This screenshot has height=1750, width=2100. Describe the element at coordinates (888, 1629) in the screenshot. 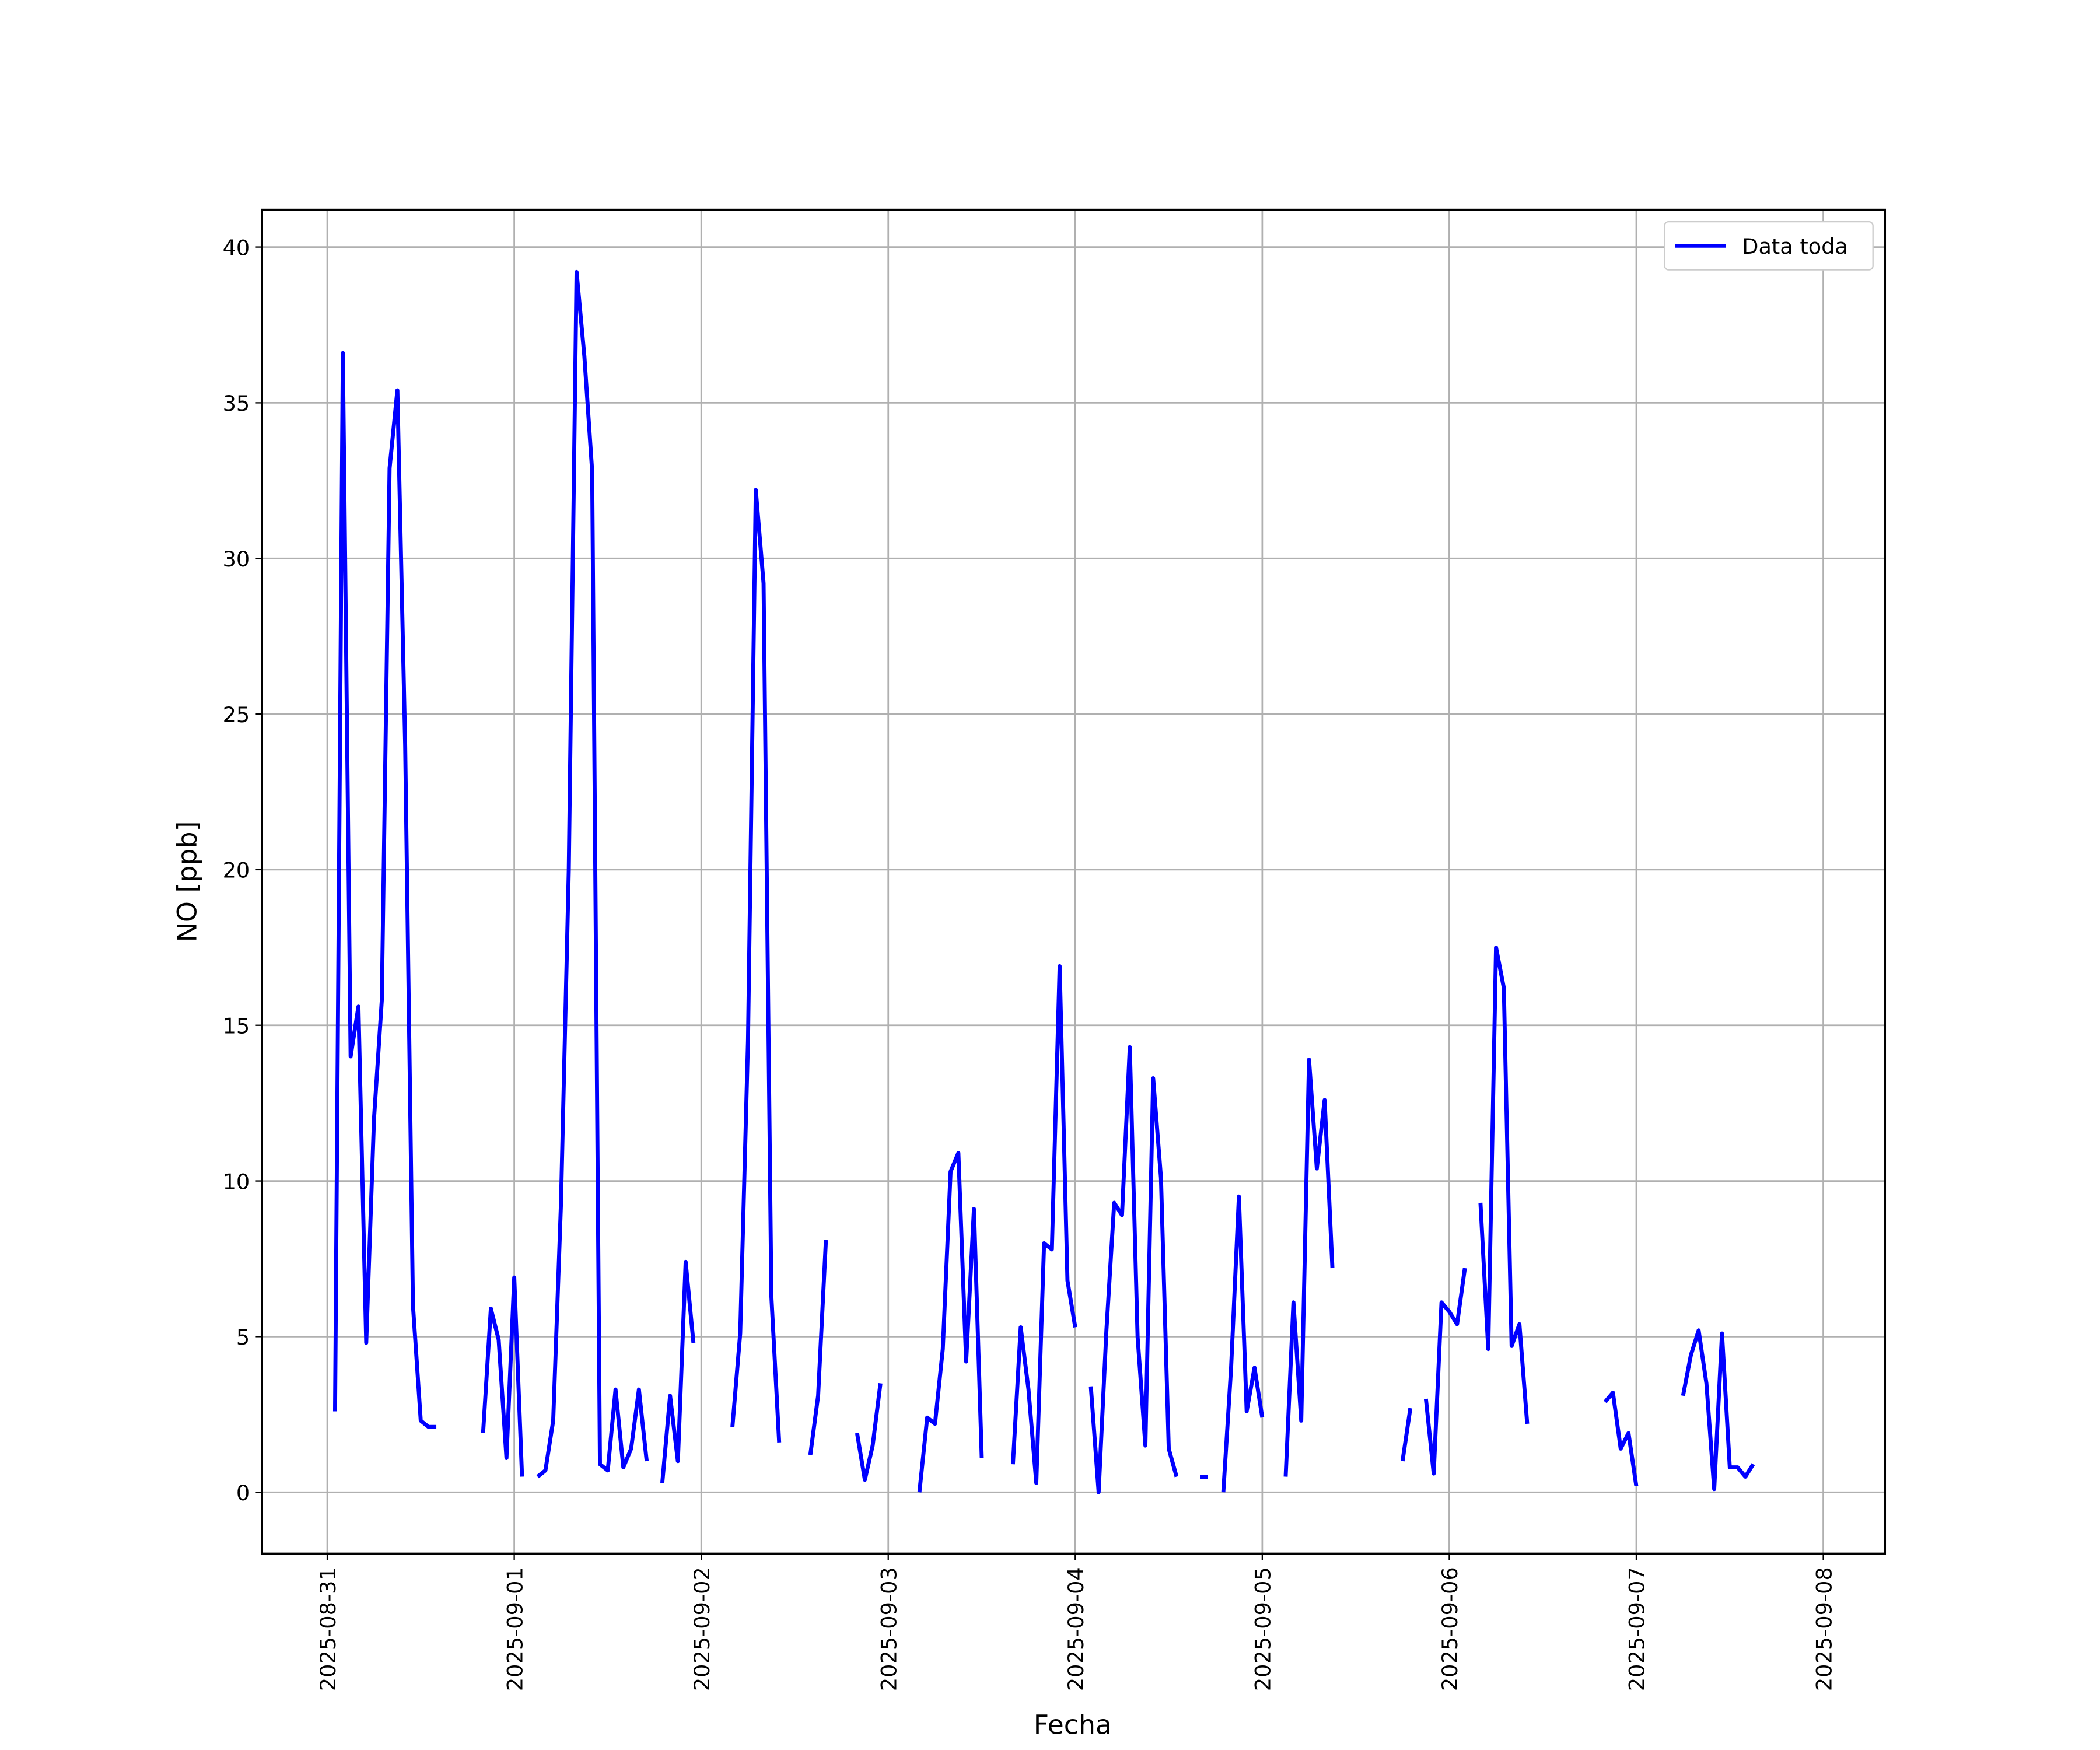

I see `x-tick-label: 2025-09-03` at that location.